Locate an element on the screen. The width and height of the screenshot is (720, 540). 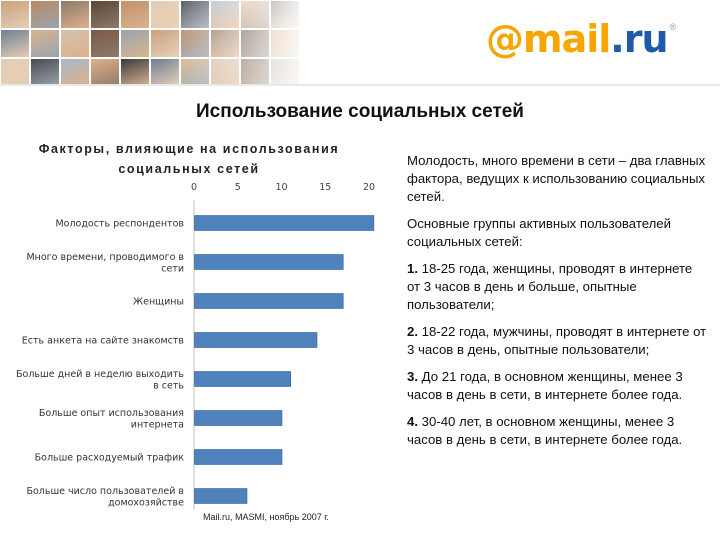
slide-title: Использование социальных сетей is located at coordinates (360, 111).